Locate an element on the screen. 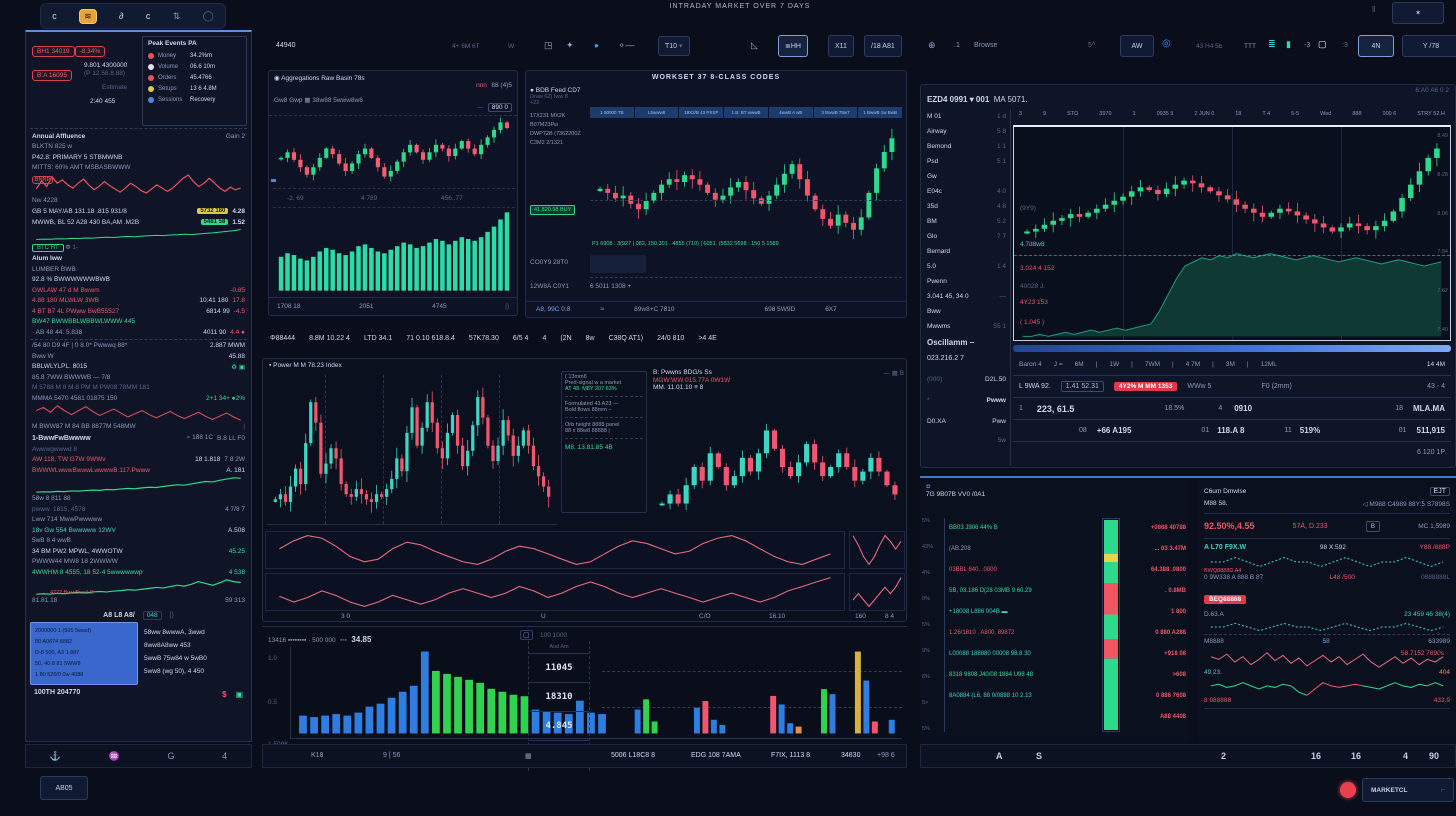 The width and height of the screenshot is (1456, 816). mid-left-chart is located at coordinates (412, 450).